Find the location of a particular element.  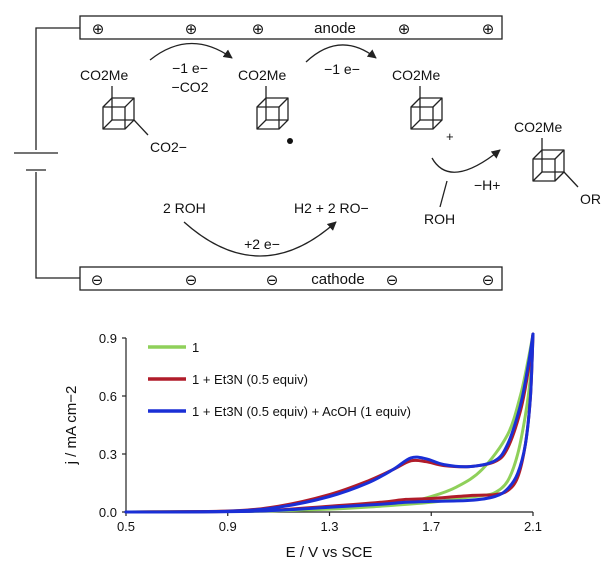

step1-electron-label: −1 e− is located at coordinates (190, 68).